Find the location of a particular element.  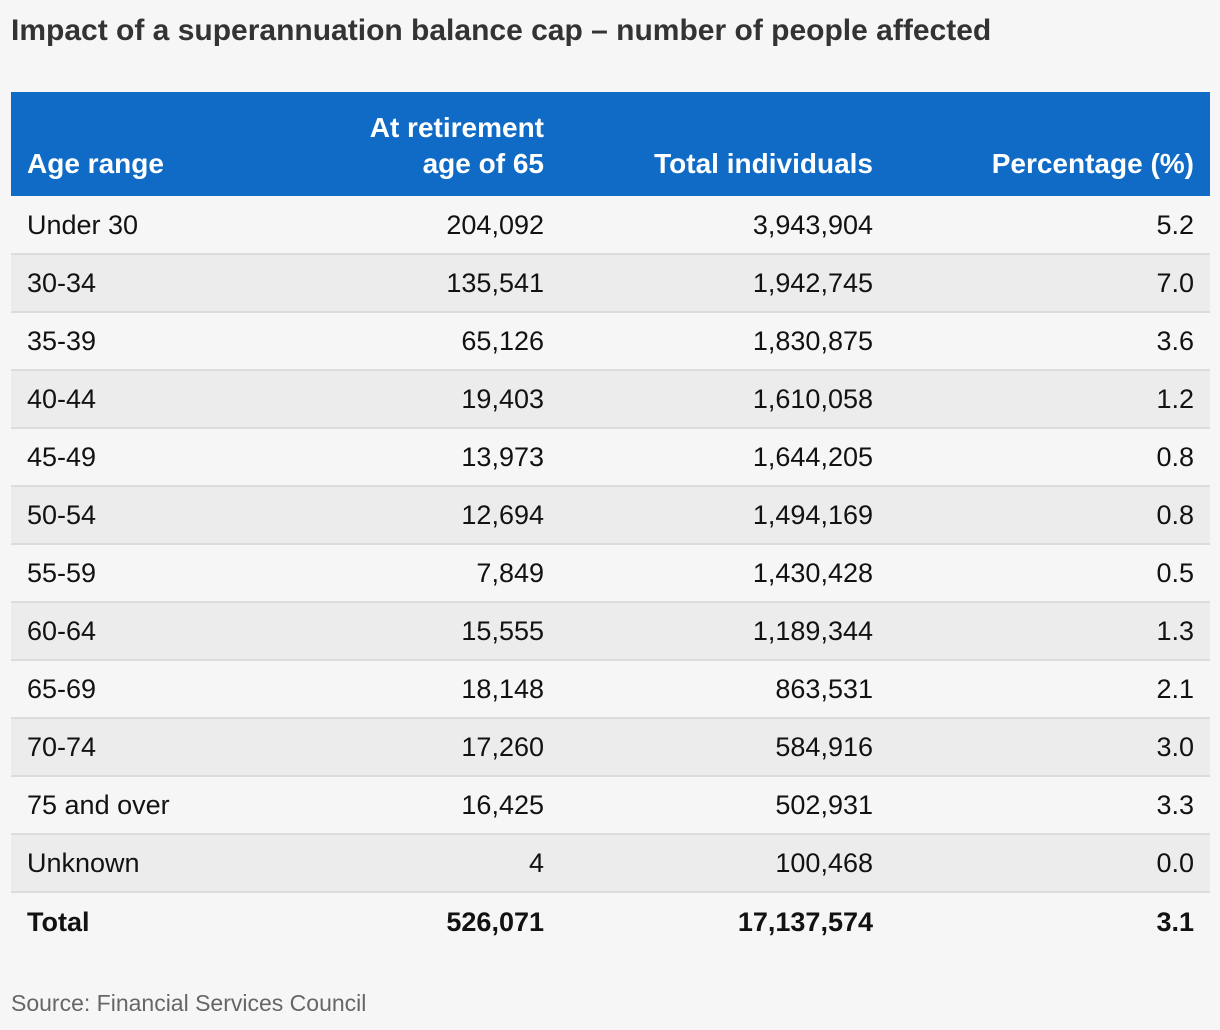

cell-total-individuals: 584,916 is located at coordinates (824, 747).